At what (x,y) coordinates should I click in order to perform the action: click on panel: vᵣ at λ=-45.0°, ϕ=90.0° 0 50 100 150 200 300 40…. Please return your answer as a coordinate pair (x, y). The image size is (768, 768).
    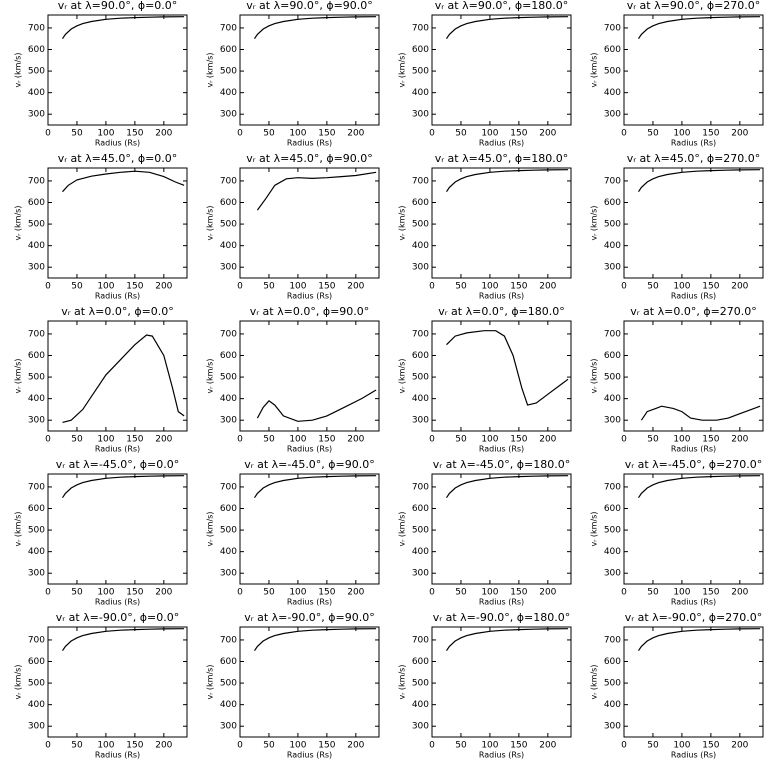
    Looking at the image, I should click on (293, 532).